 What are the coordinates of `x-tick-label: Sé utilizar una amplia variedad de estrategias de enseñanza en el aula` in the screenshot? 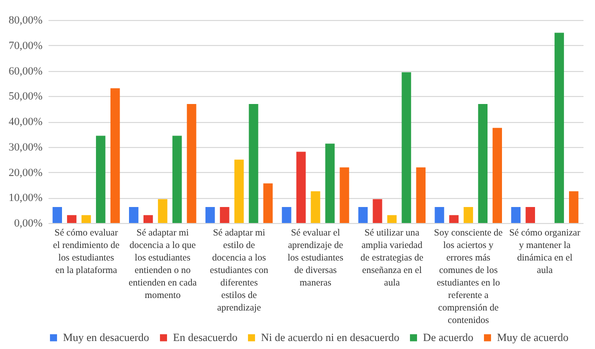 It's located at (392, 258).